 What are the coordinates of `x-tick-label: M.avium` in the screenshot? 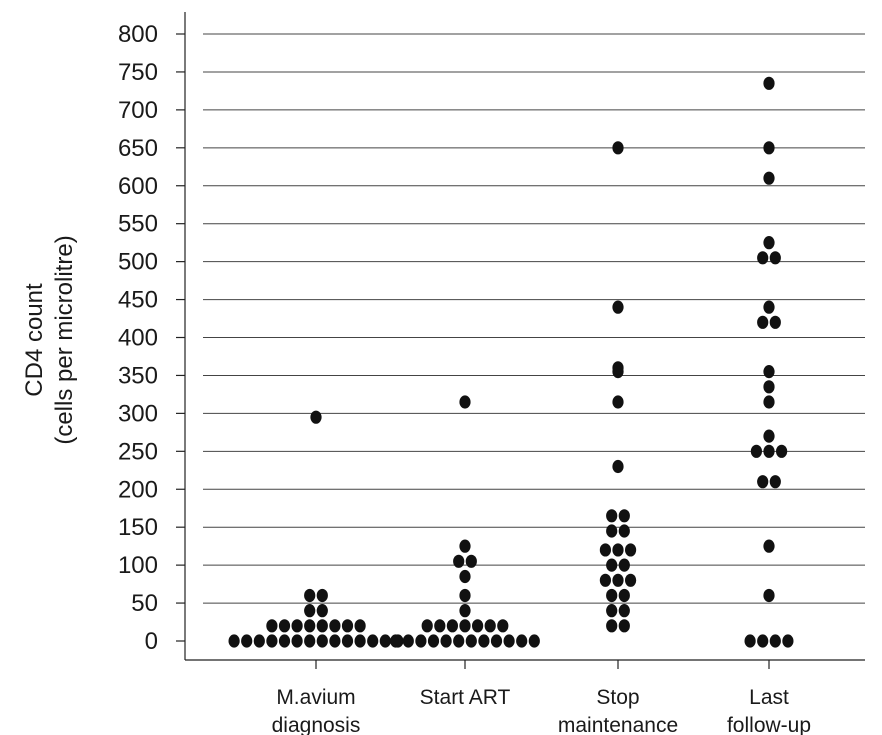 It's located at (315, 697).